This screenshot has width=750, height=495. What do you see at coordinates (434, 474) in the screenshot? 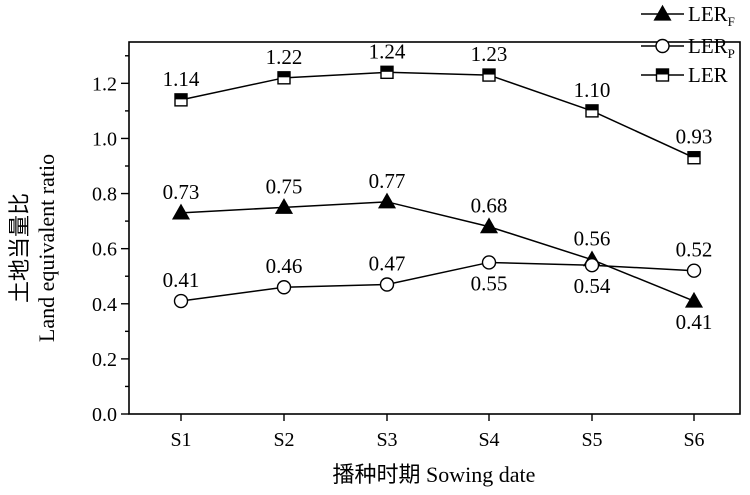
I see `x-axis-title: 播种时期 Sowing date` at bounding box center [434, 474].